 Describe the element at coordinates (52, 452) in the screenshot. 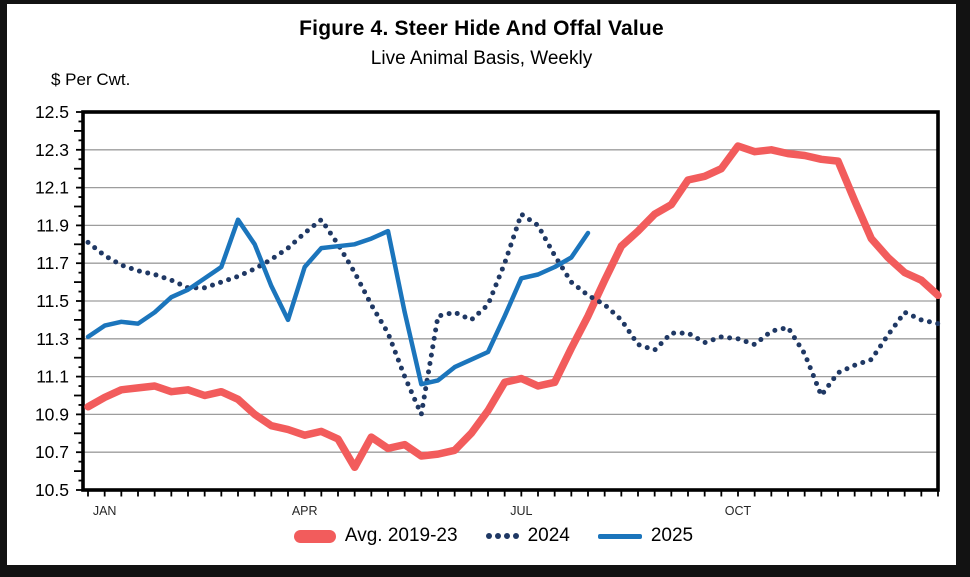

I see `svg-text: 10.7` at that location.